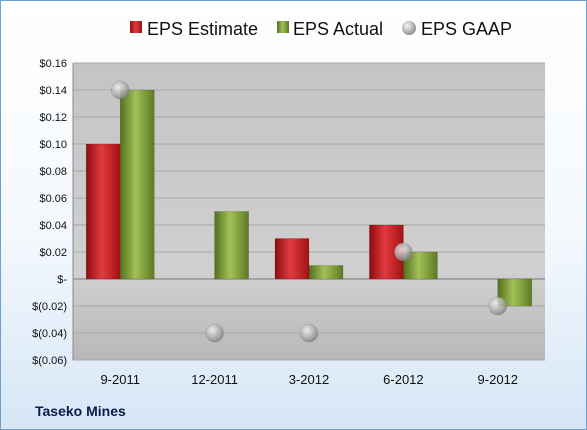  I want to click on y-tick-label: $0.06, so click(53, 199).